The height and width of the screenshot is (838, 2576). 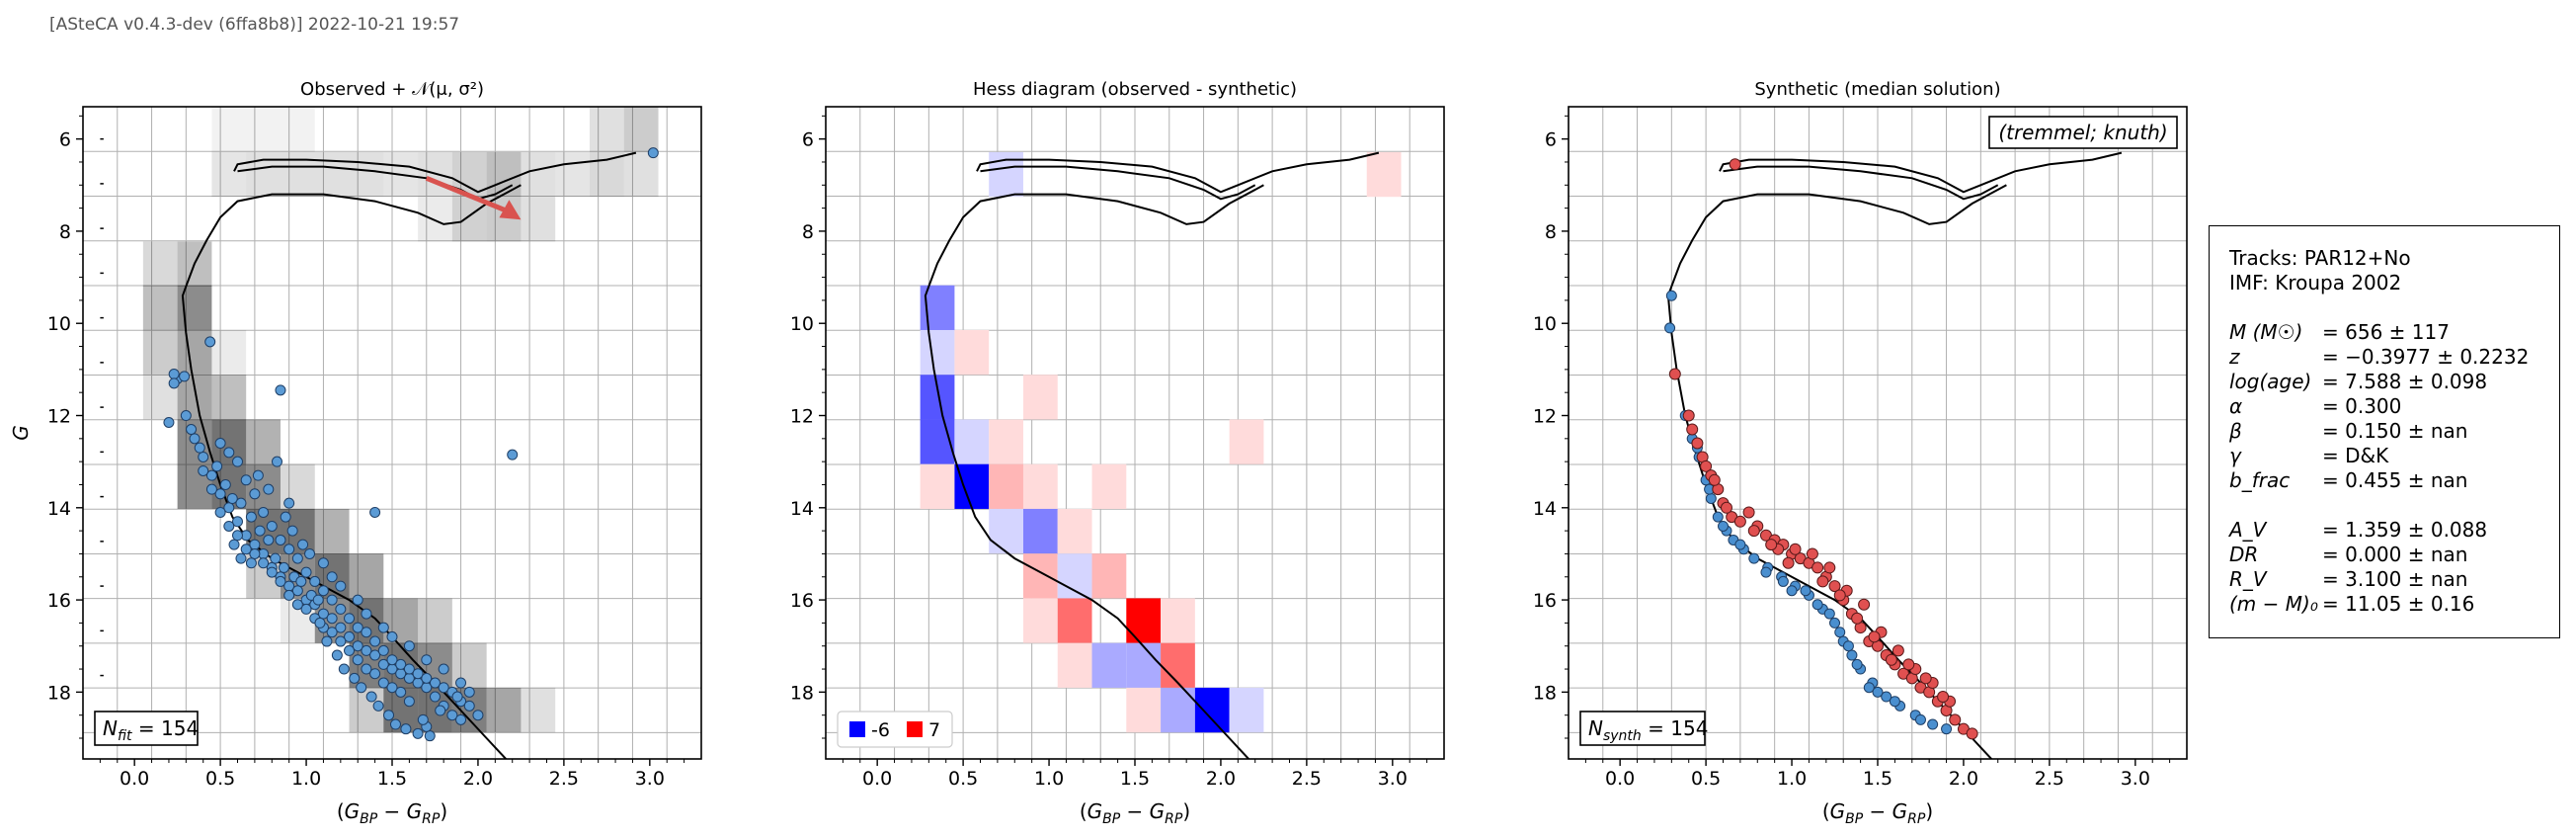 What do you see at coordinates (2236, 406) in the screenshot?
I see `param-key: α` at bounding box center [2236, 406].